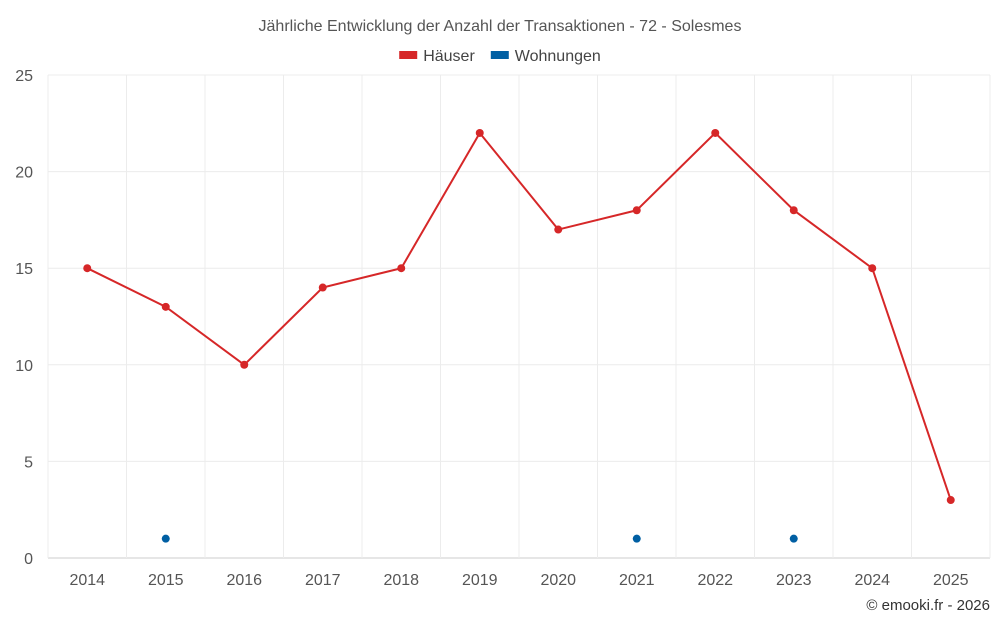 Image resolution: width=1000 pixels, height=625 pixels. I want to click on x-tick-label: 2018, so click(401, 580).